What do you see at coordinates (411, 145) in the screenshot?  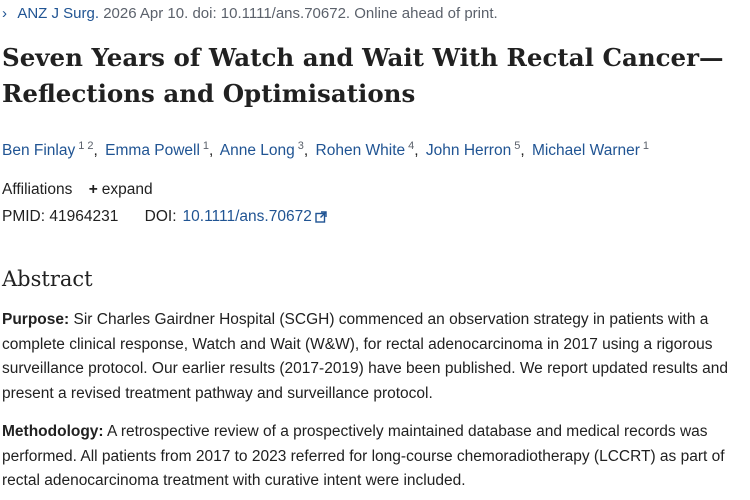 I see `author-affiliation-number: 4` at bounding box center [411, 145].